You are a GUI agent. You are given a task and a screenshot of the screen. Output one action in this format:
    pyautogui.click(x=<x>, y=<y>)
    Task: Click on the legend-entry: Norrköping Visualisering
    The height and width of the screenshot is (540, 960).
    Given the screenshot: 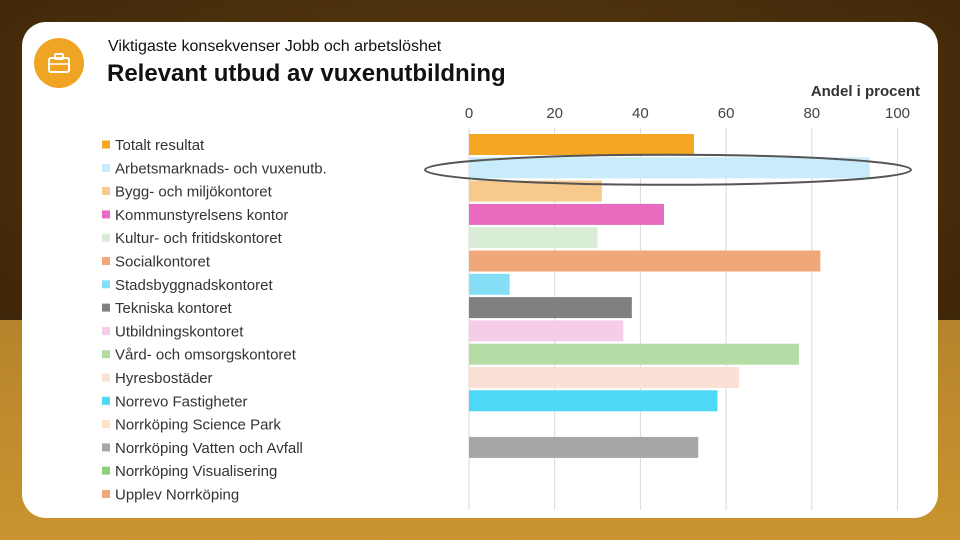 What is the action you would take?
    pyautogui.click(x=196, y=471)
    